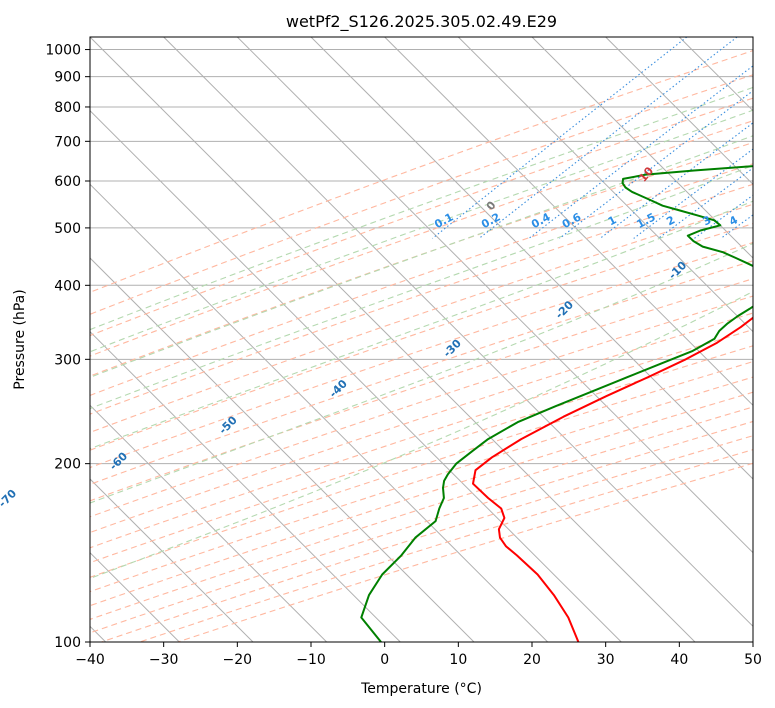  I want to click on y-axis-title: Pressure (hPa), so click(20, 339).